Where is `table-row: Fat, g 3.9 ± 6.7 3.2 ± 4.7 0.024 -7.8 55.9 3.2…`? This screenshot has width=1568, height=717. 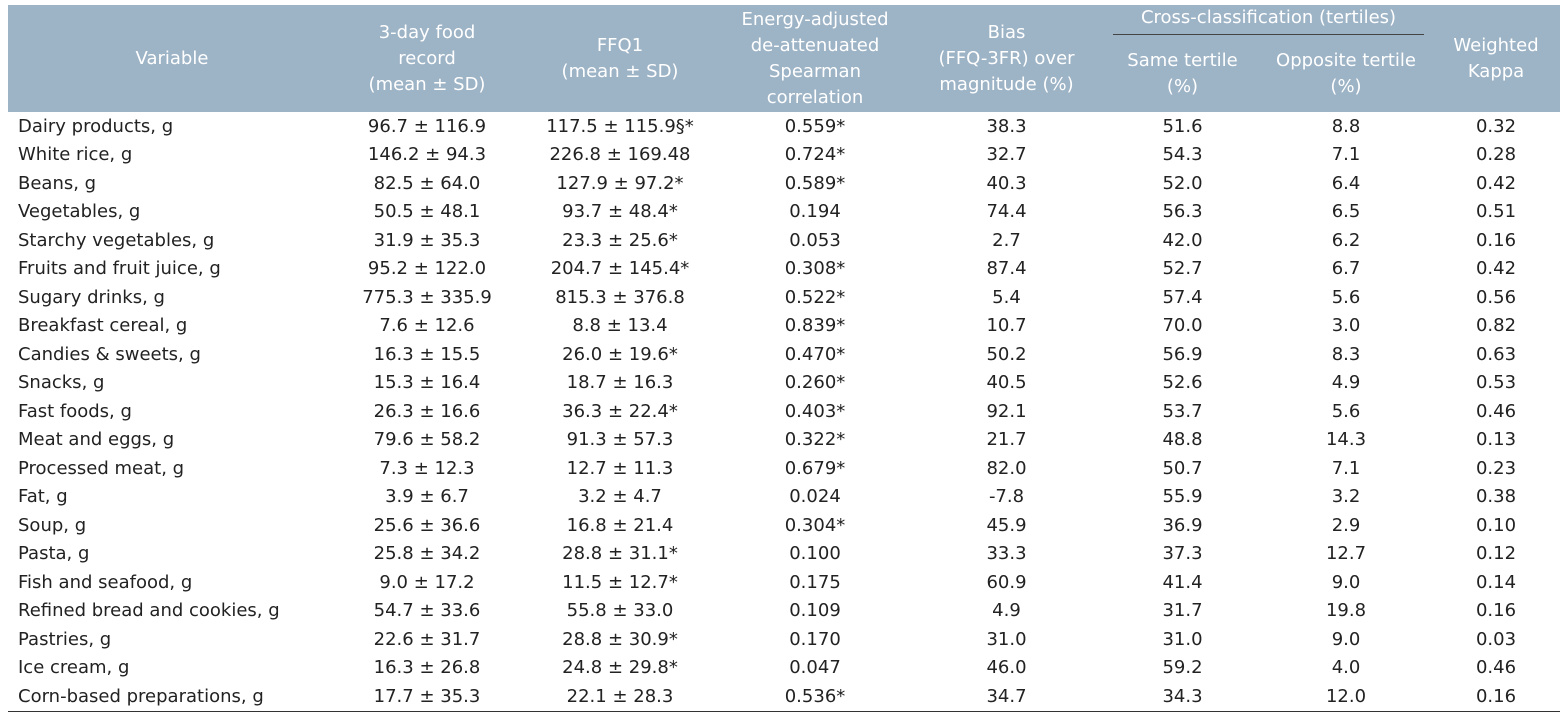
table-row: Fat, g 3.9 ± 6.7 3.2 ± 4.7 0.024 -7.8 55.9 3.2… is located at coordinates (784, 497).